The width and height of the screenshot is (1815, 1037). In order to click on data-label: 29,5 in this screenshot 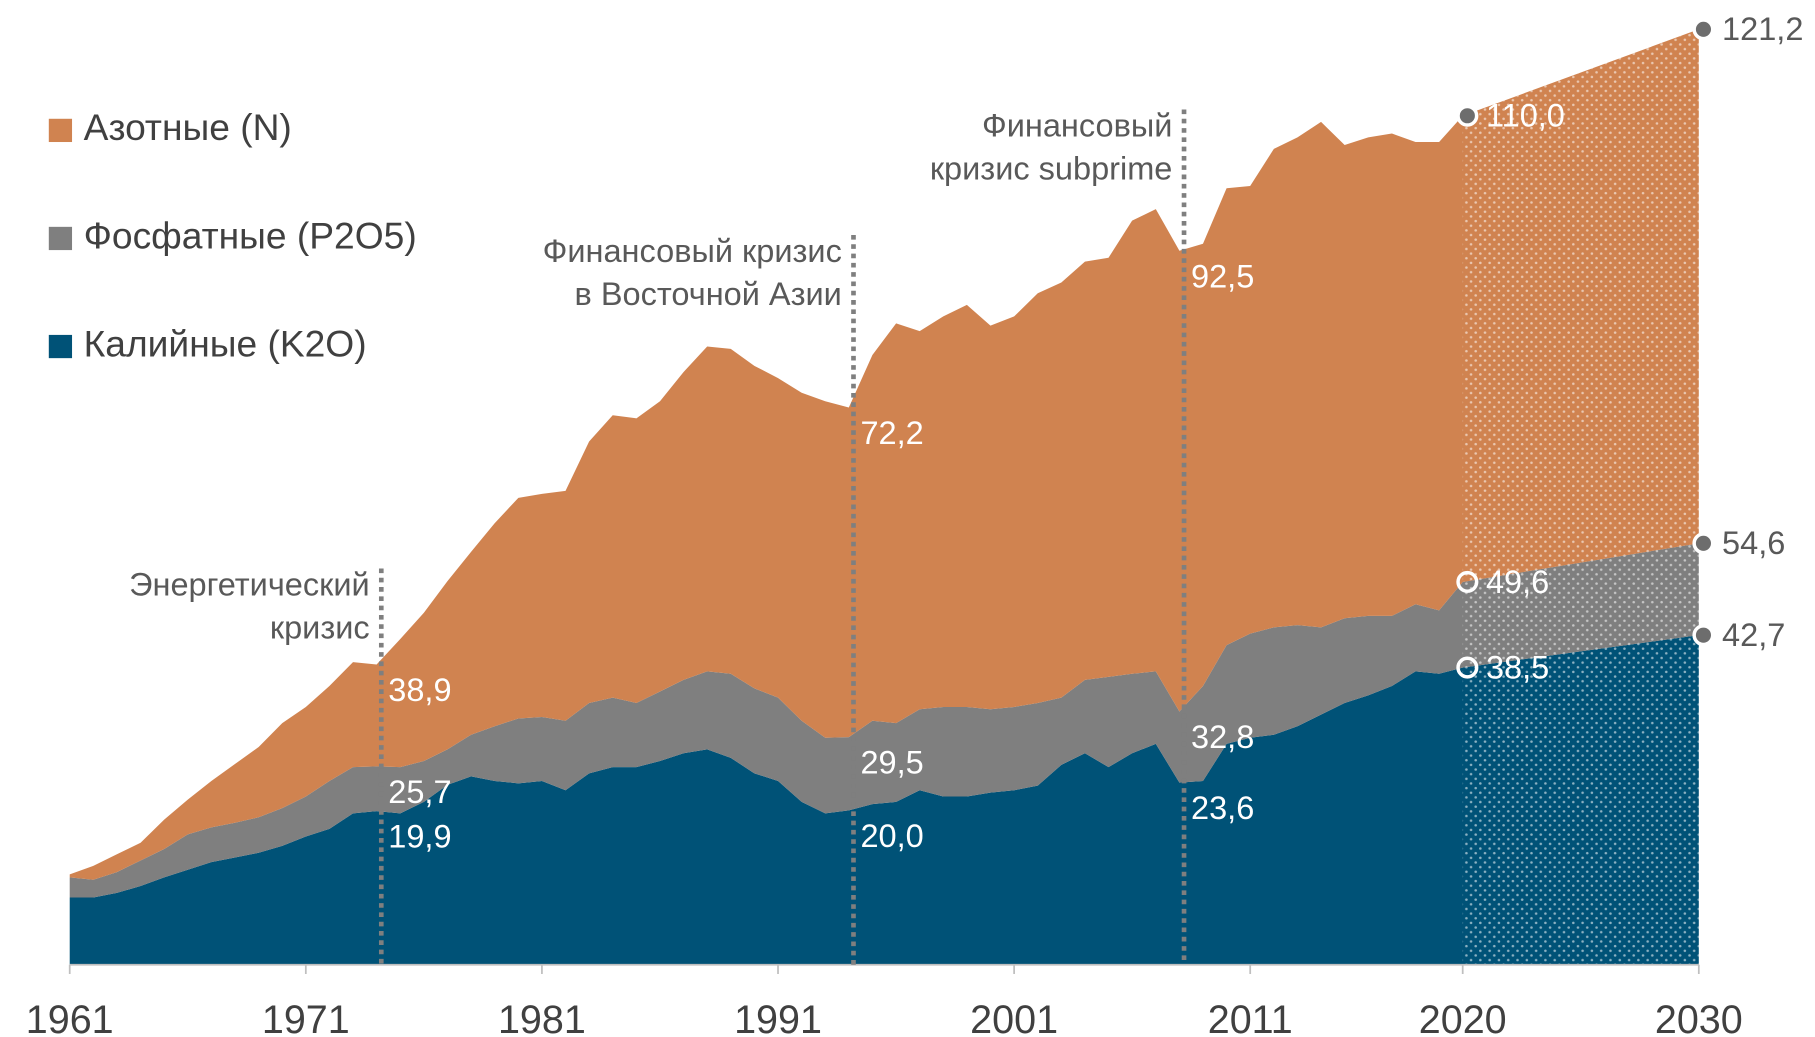, I will do `click(891, 763)`.